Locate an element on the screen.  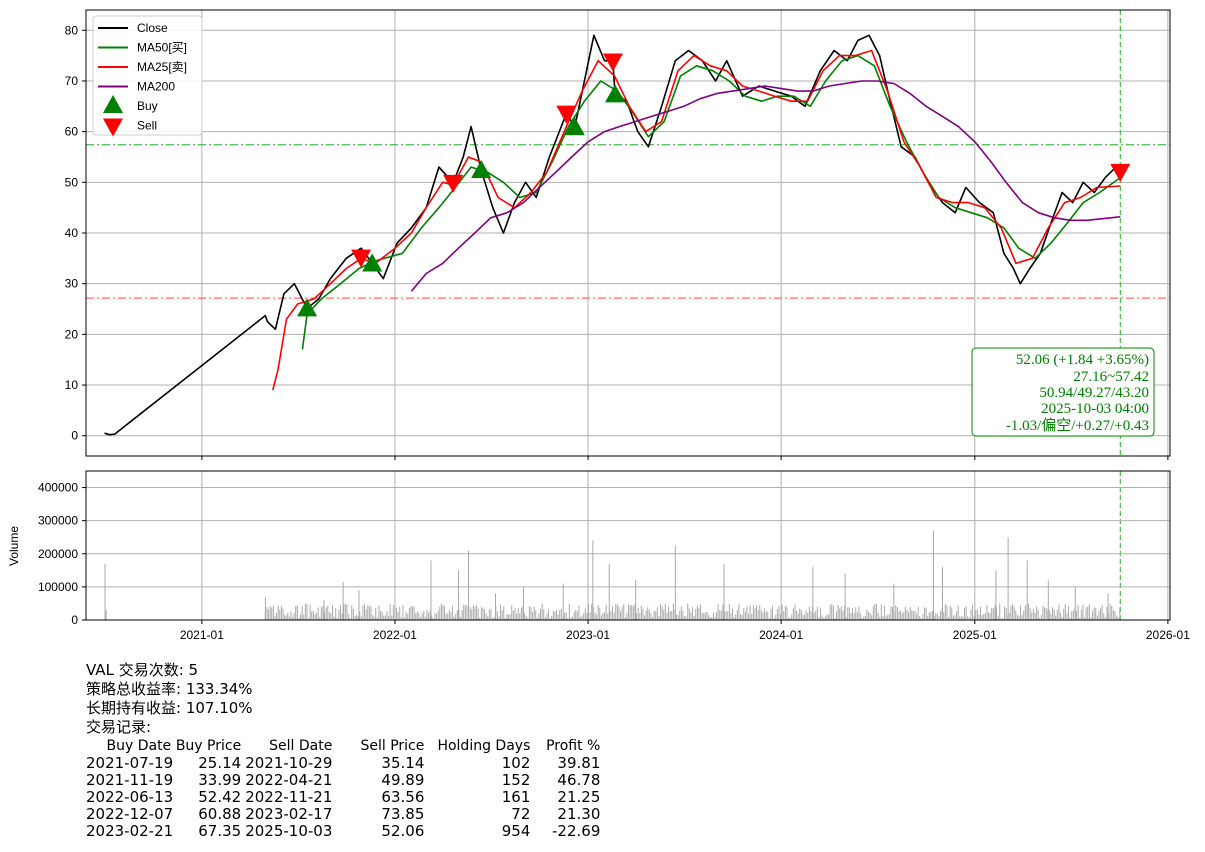
legend-buy-marker is located at coordinates (113, 104).